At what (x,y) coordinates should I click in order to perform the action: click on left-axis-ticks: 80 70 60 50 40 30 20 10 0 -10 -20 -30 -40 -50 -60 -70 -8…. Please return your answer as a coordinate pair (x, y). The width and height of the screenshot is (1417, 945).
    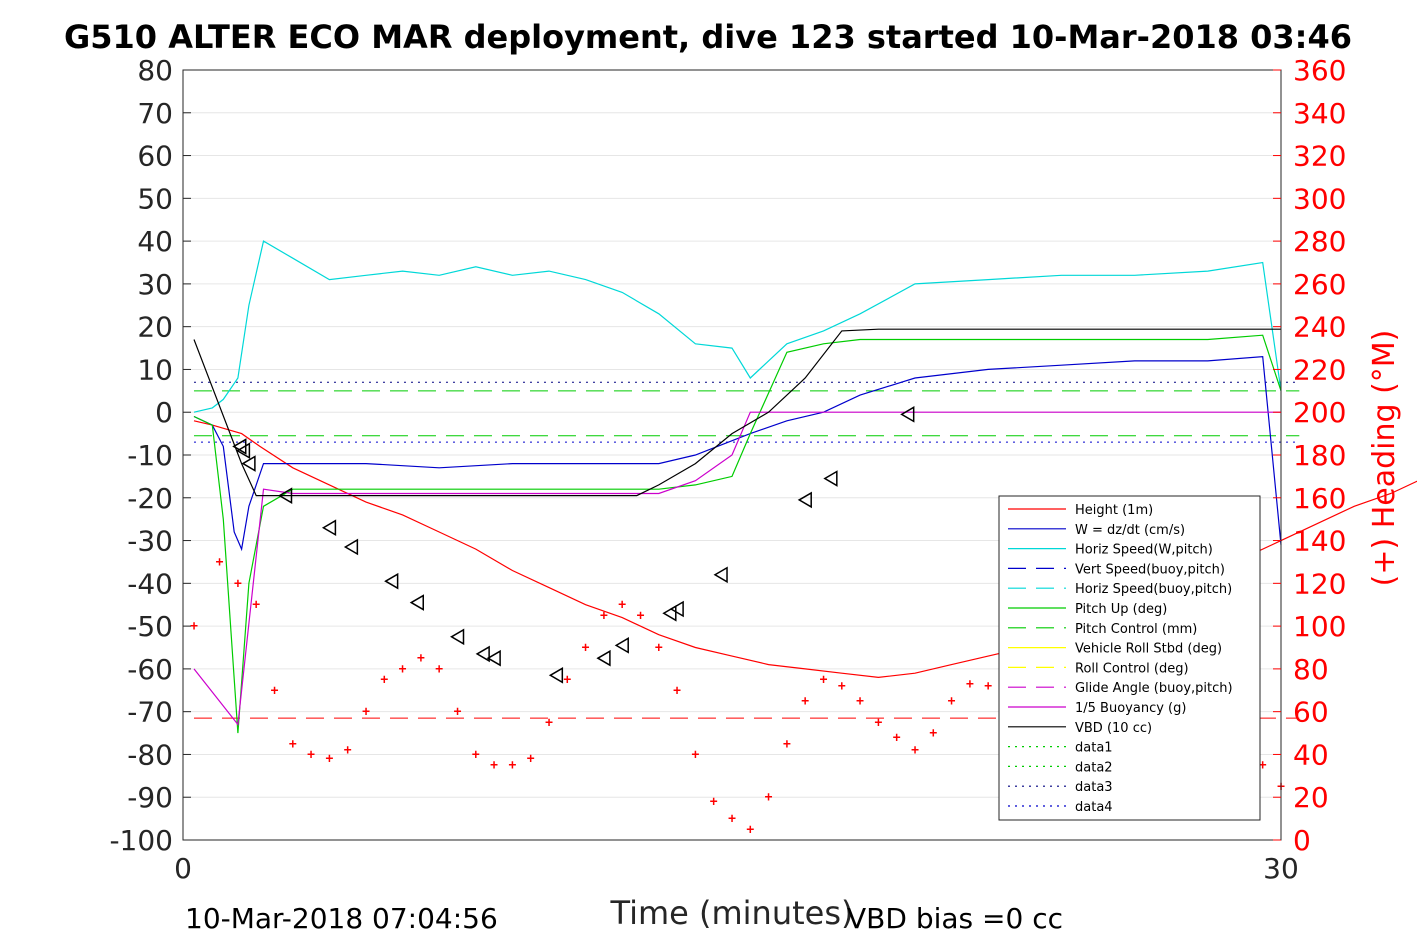
    Looking at the image, I should click on (150, 455).